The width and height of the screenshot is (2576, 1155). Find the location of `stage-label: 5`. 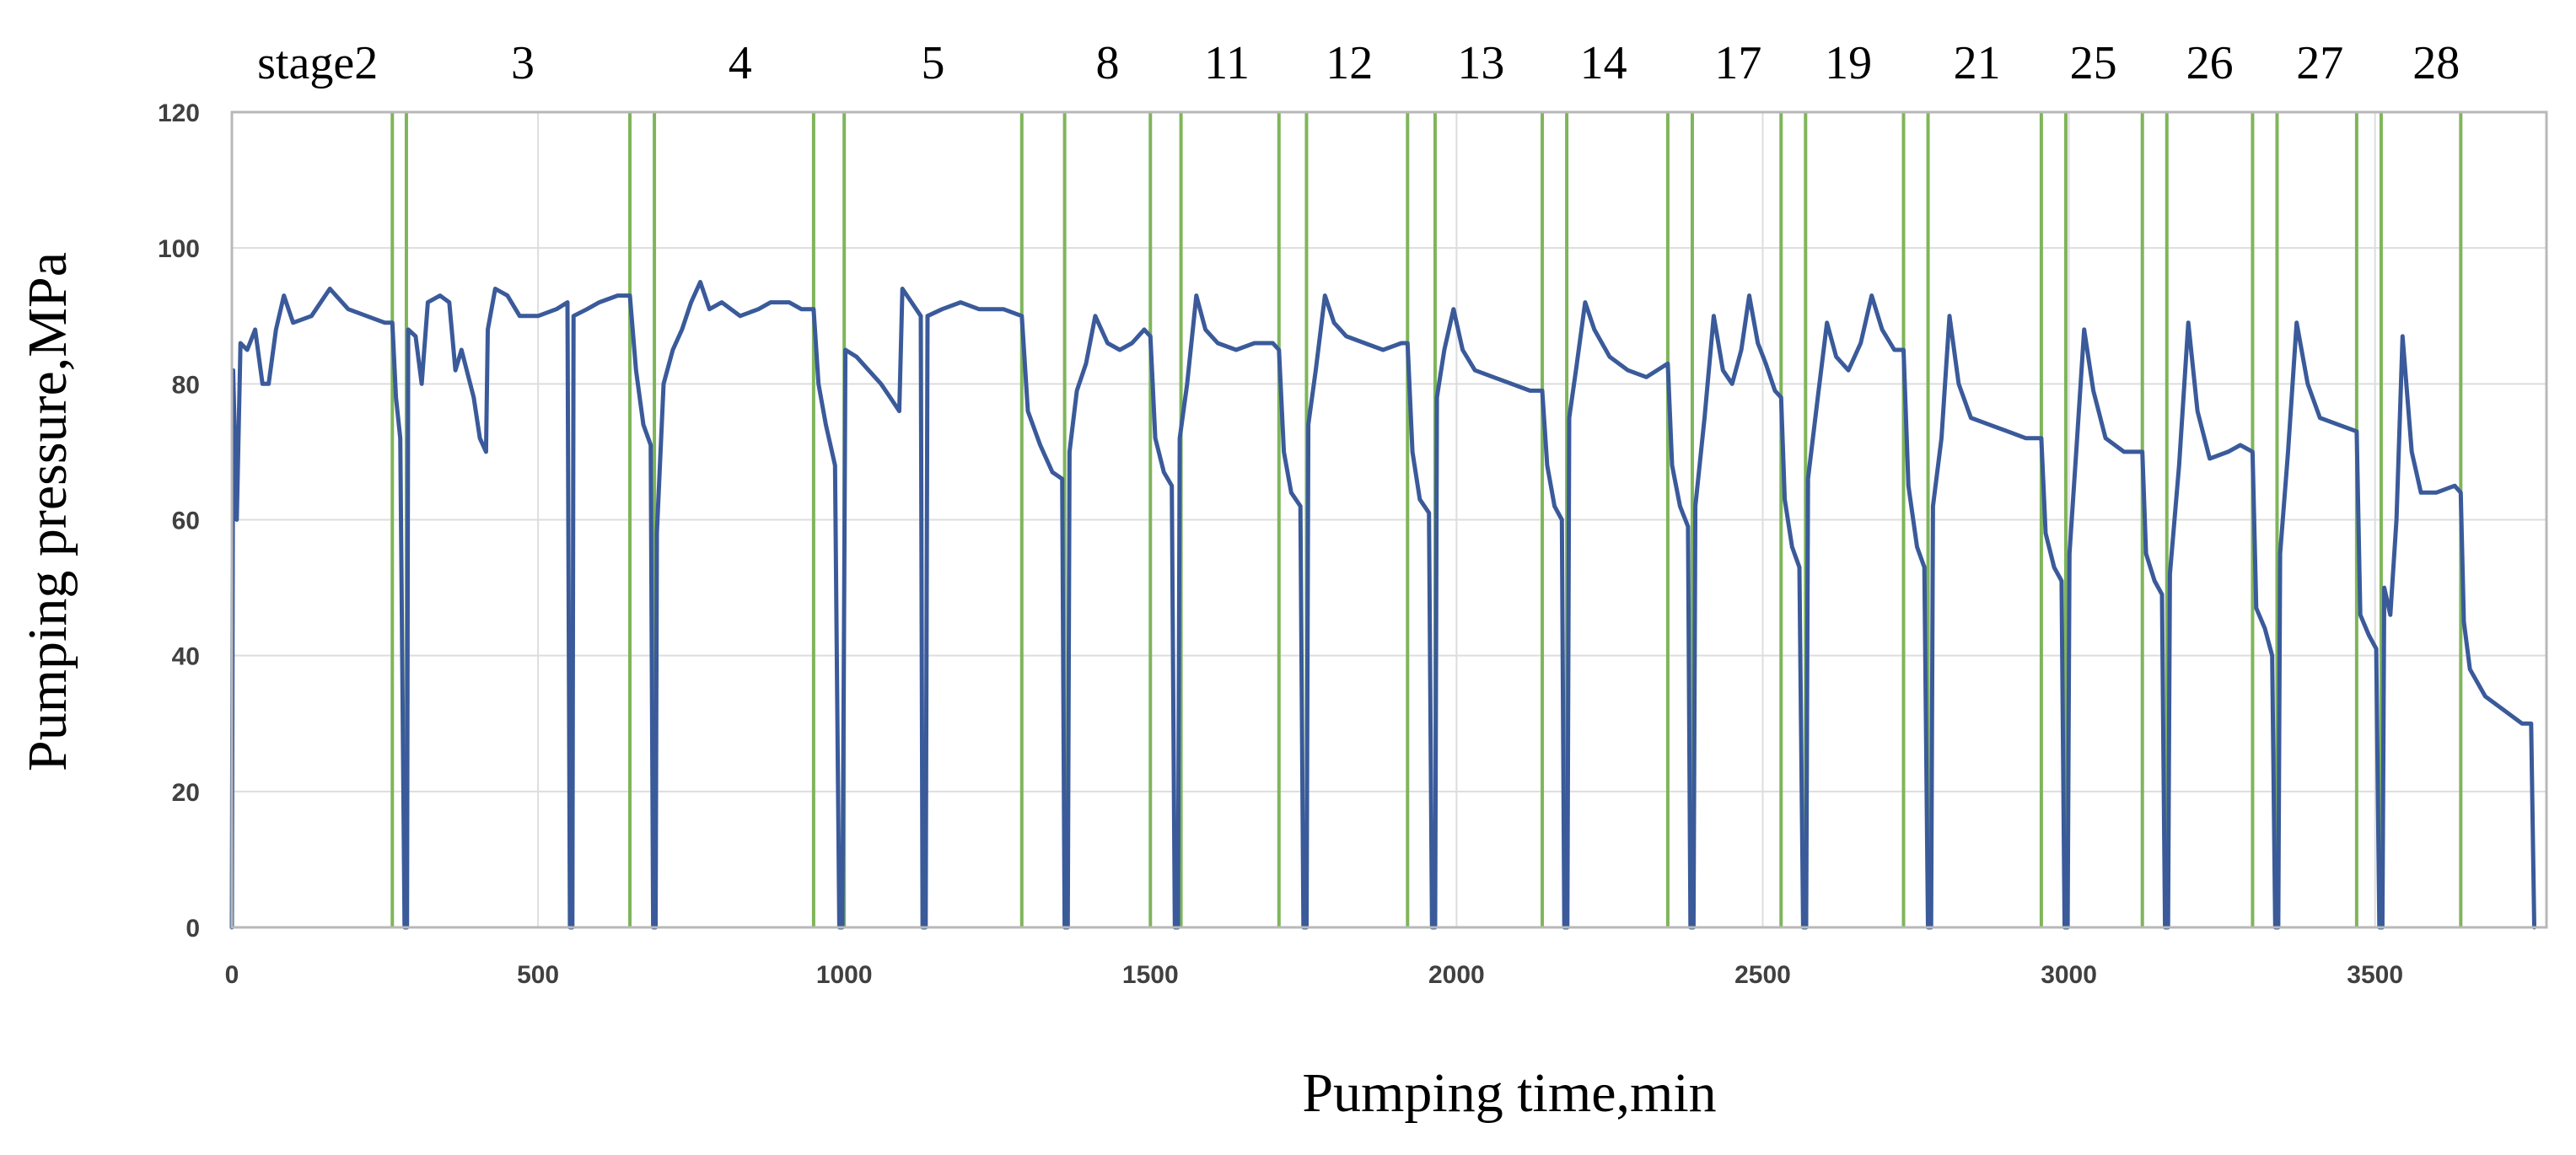

stage-label: 5 is located at coordinates (933, 63).